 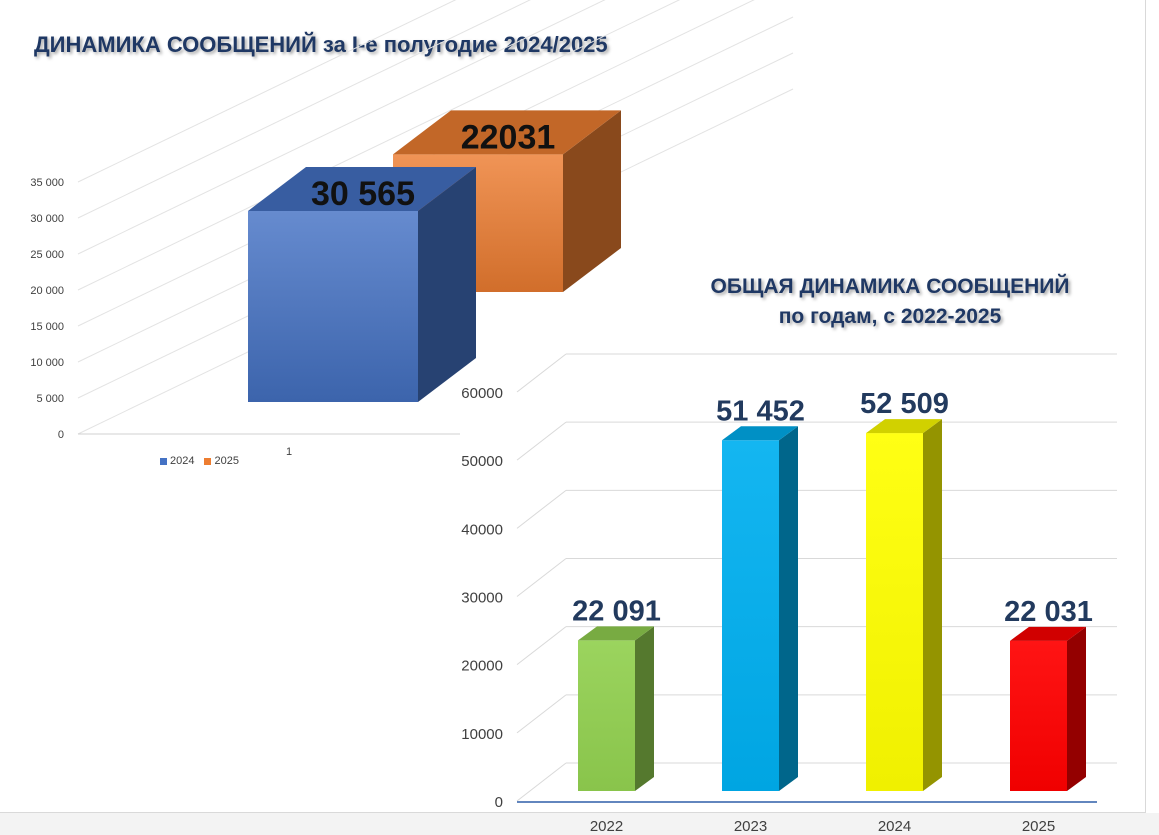 I want to click on chart1-bar-2024, so click(x=362, y=284).